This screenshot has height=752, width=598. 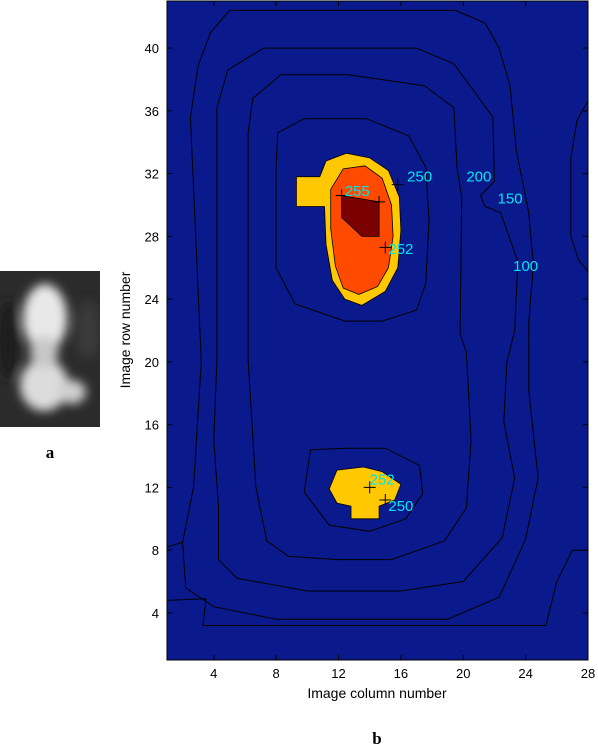 I want to click on contour-fill-250-bottom, so click(x=365, y=493).